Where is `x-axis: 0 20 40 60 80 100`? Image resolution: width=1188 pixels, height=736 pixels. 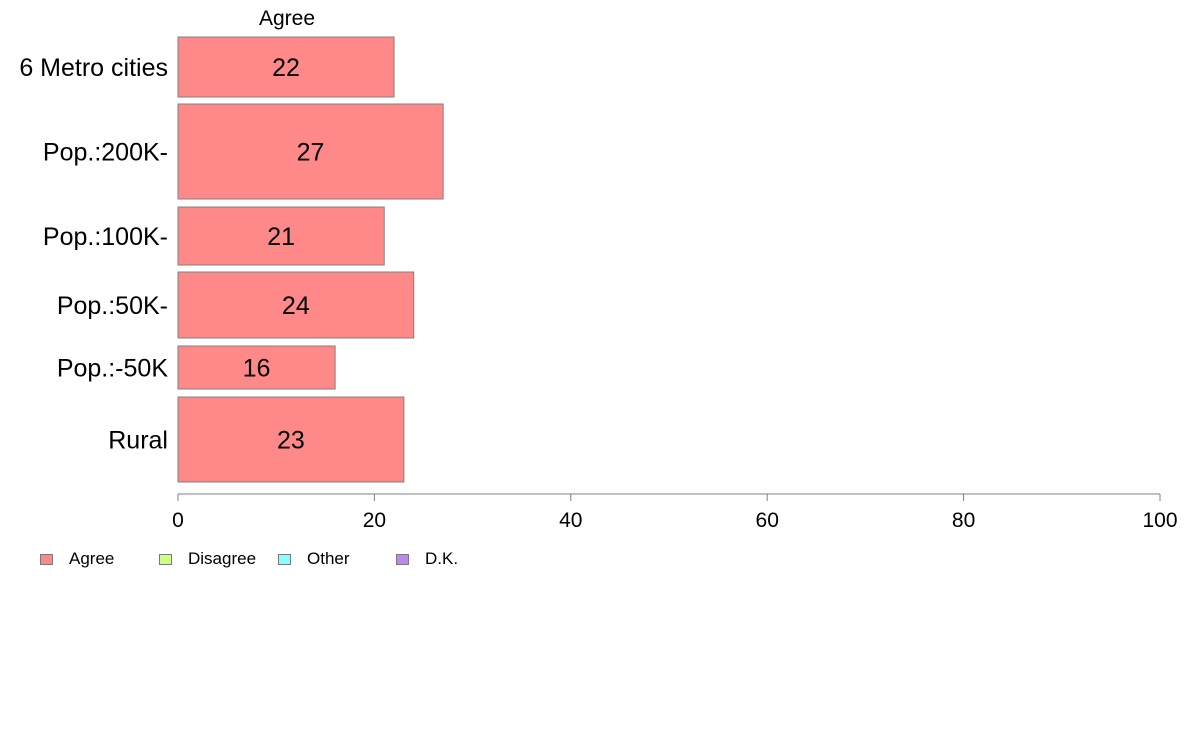 x-axis: 0 20 40 60 80 100 is located at coordinates (675, 512).